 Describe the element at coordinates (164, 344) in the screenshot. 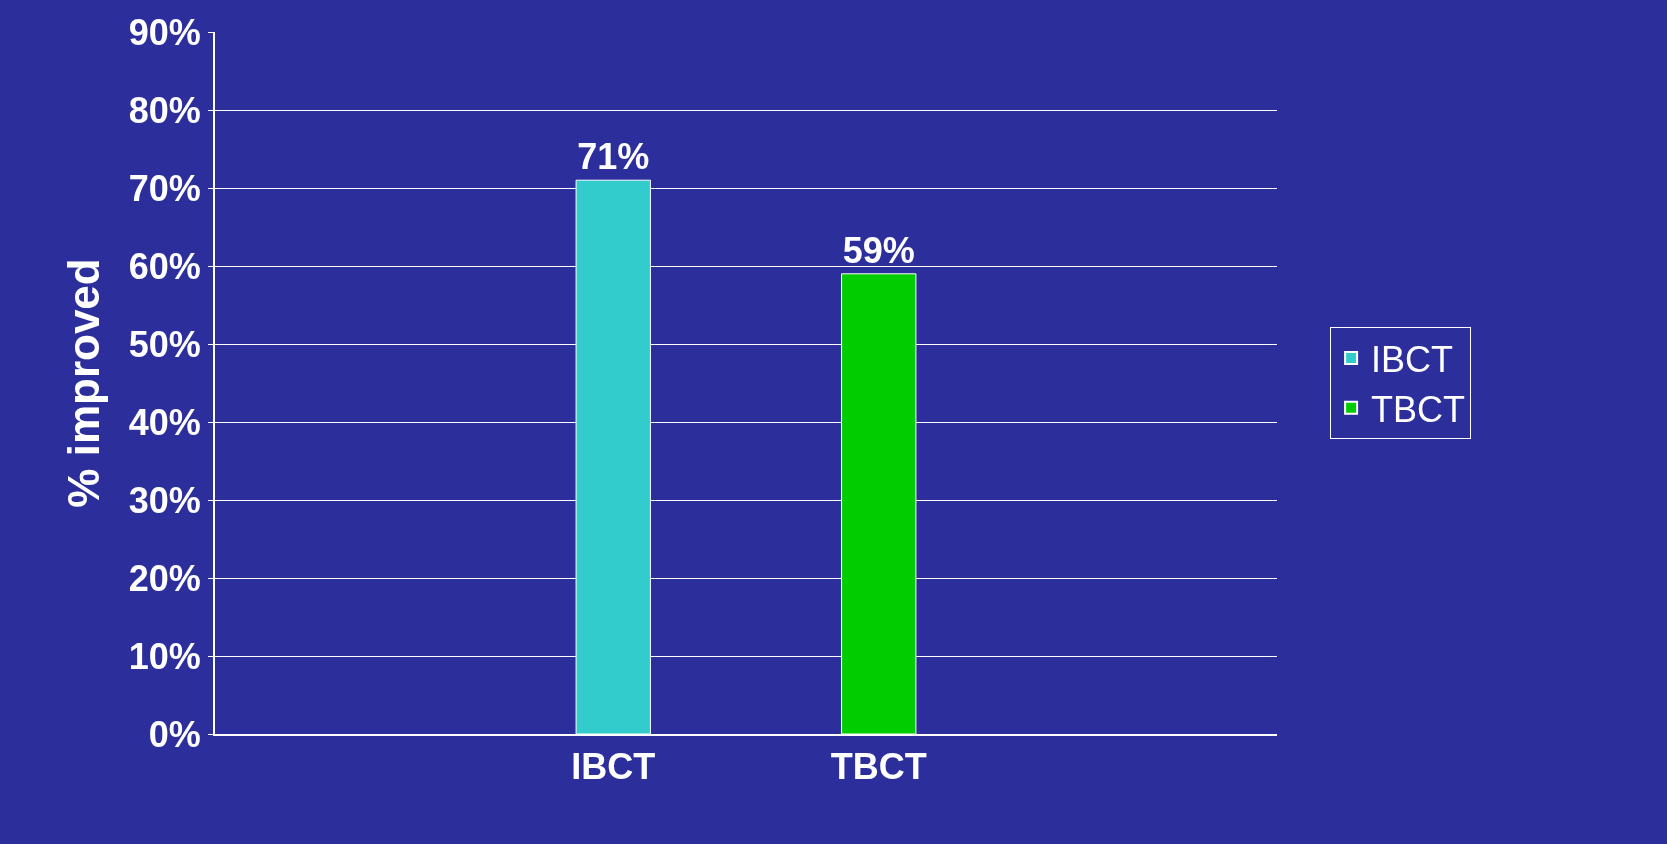

I see `y-tick-label: 50%` at that location.